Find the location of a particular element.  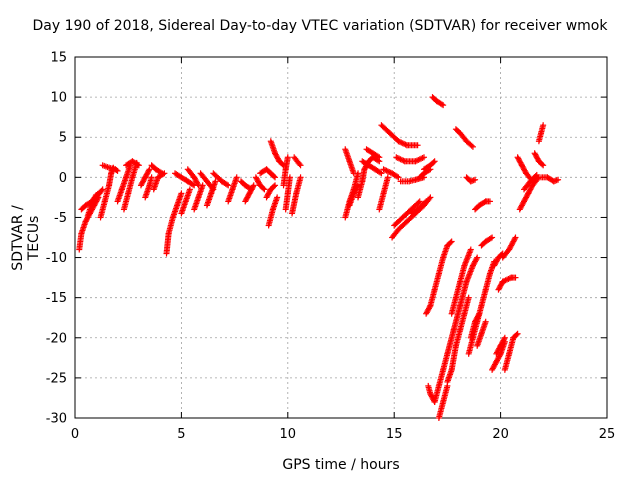

y-tick-label: 15 is located at coordinates (58, 58).